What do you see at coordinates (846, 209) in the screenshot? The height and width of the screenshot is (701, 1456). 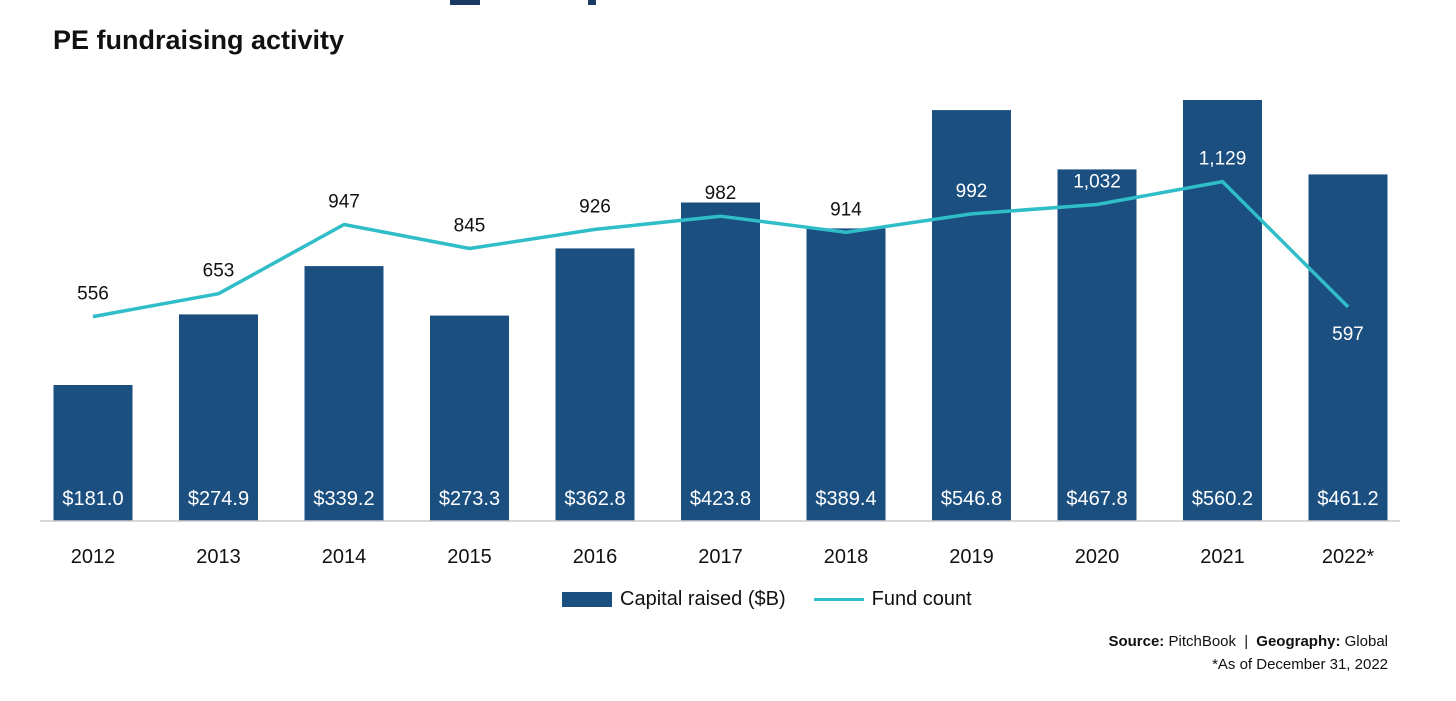 I see `fund-count-label: 914` at bounding box center [846, 209].